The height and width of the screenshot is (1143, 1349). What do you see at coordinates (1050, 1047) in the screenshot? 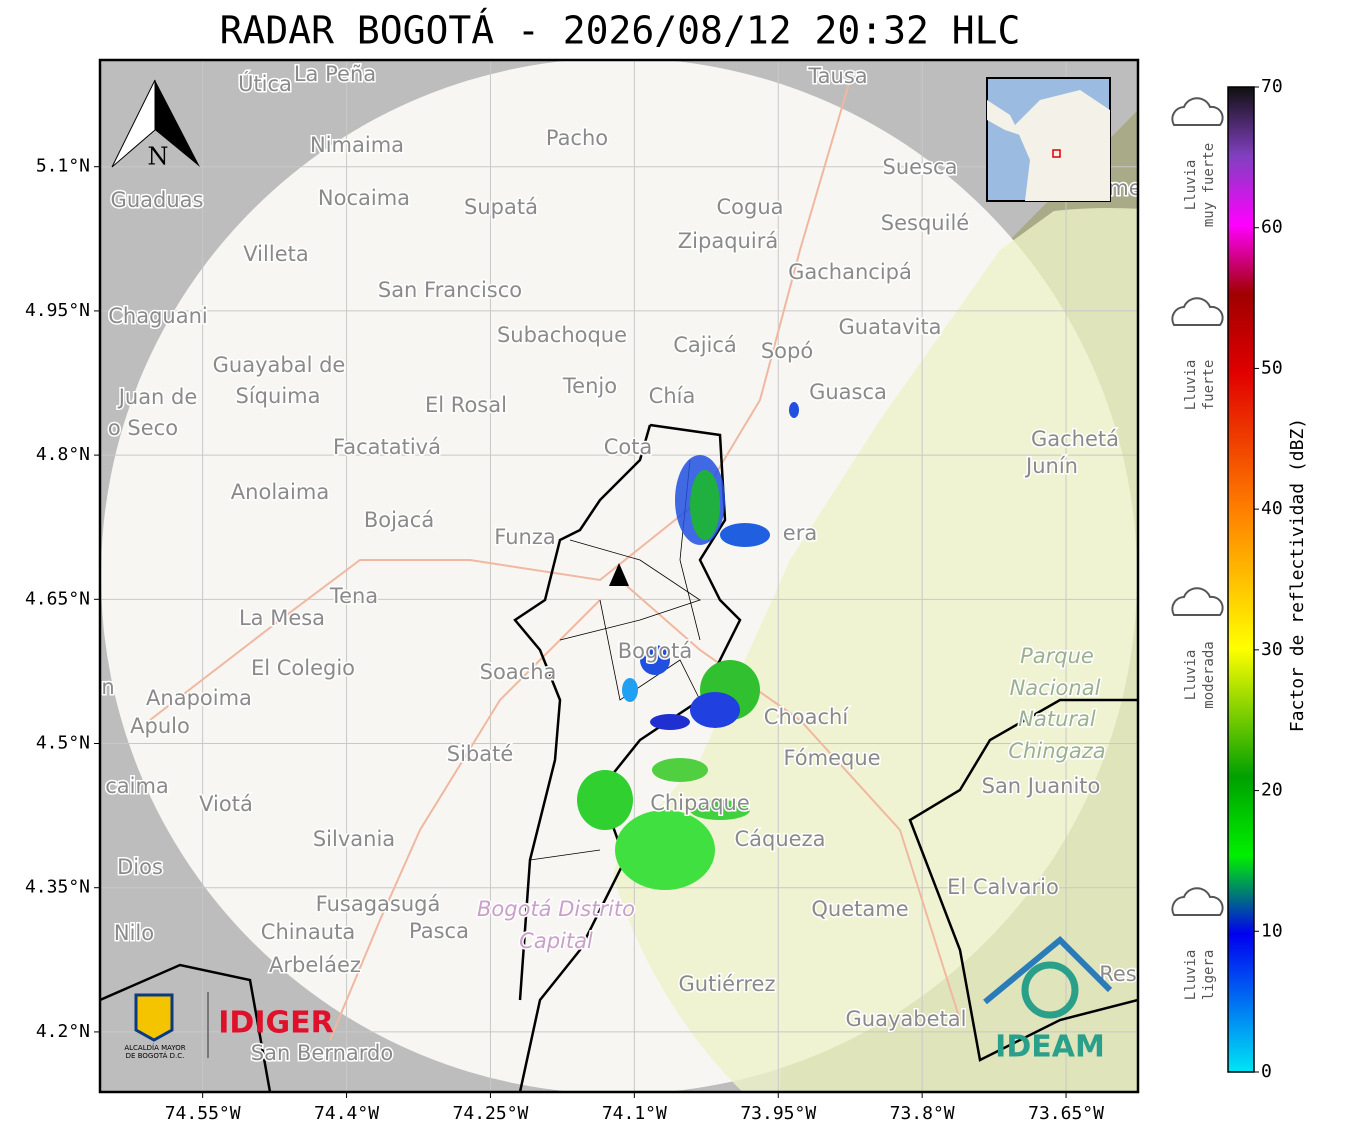
I see `logo-text: IDEAM` at bounding box center [1050, 1047].